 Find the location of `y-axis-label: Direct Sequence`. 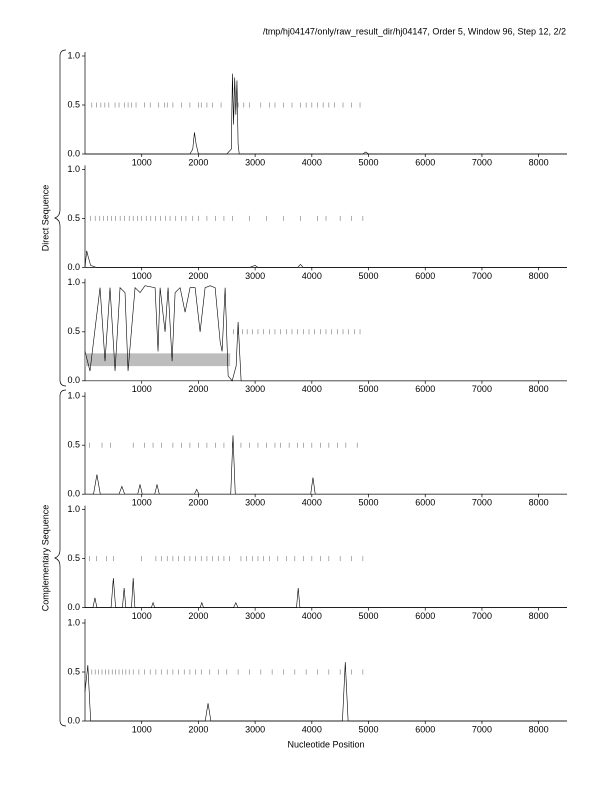

y-axis-label: Direct Sequence is located at coordinates (45, 218).